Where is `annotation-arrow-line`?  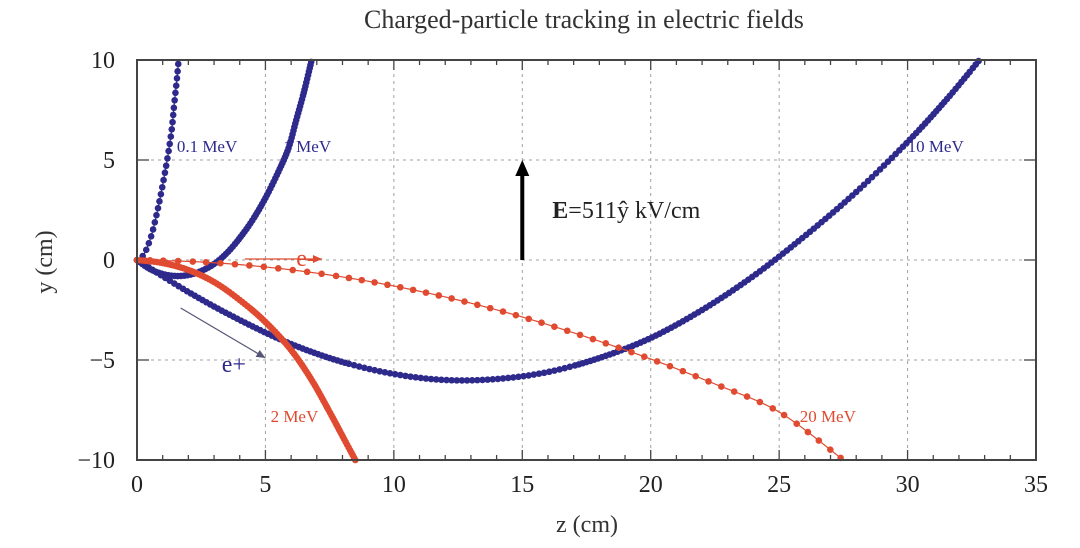
annotation-arrow-line is located at coordinates (223, 333).